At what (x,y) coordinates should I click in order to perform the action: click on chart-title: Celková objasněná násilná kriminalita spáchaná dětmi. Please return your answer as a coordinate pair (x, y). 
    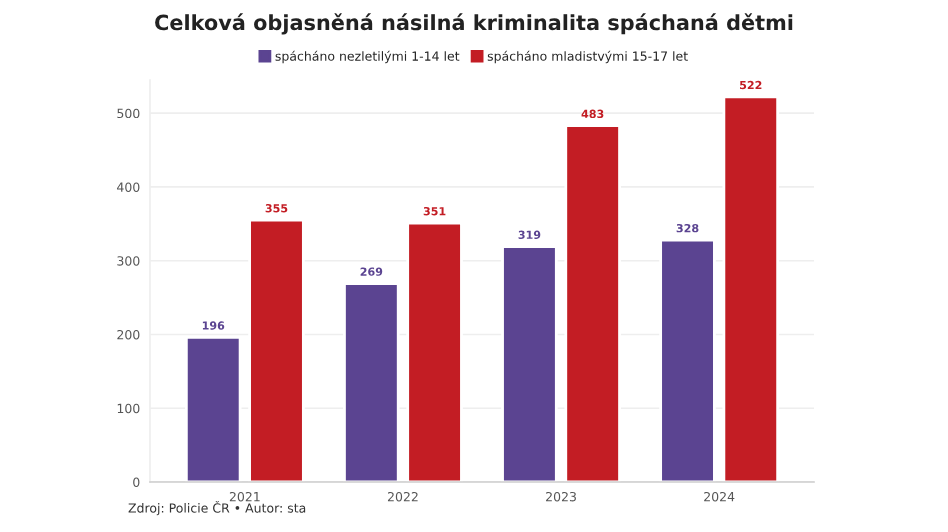
    Looking at the image, I should click on (474, 24).